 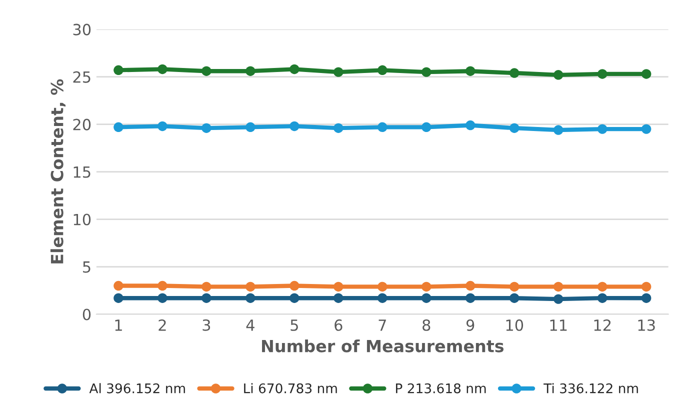 I want to click on x-tick-label: 2, so click(x=162, y=325).